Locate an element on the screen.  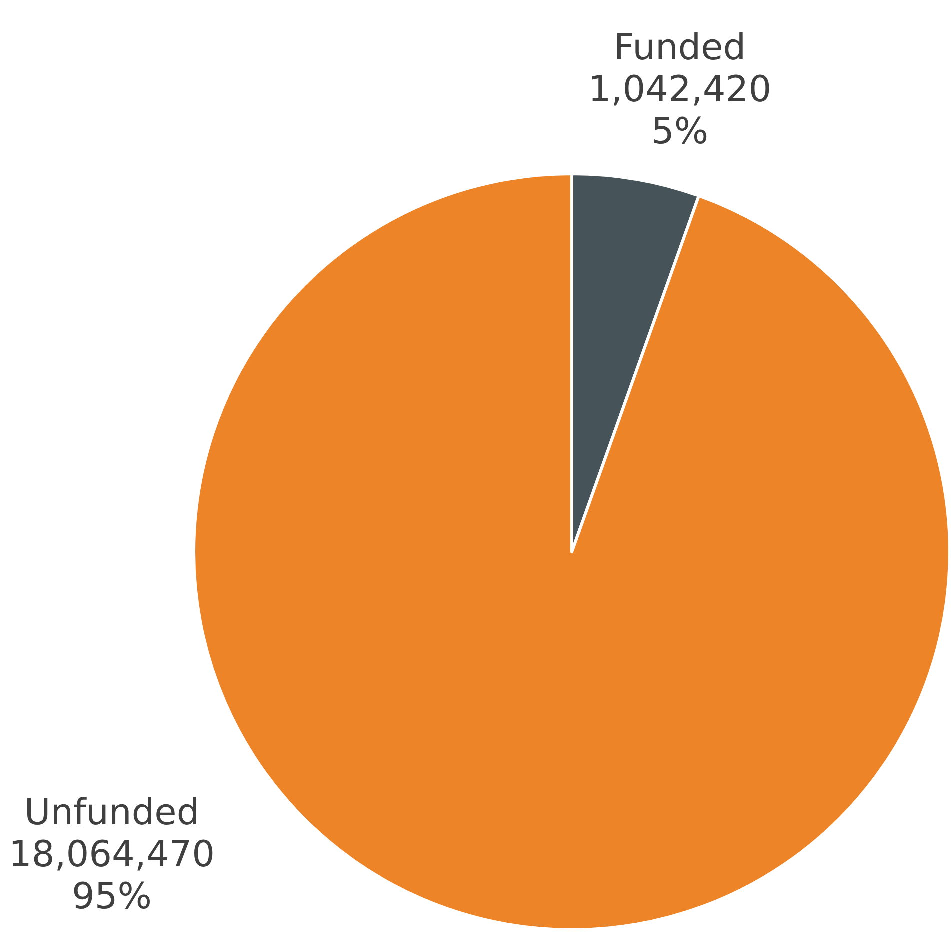
slice-label: Unfunded is located at coordinates (112, 813).